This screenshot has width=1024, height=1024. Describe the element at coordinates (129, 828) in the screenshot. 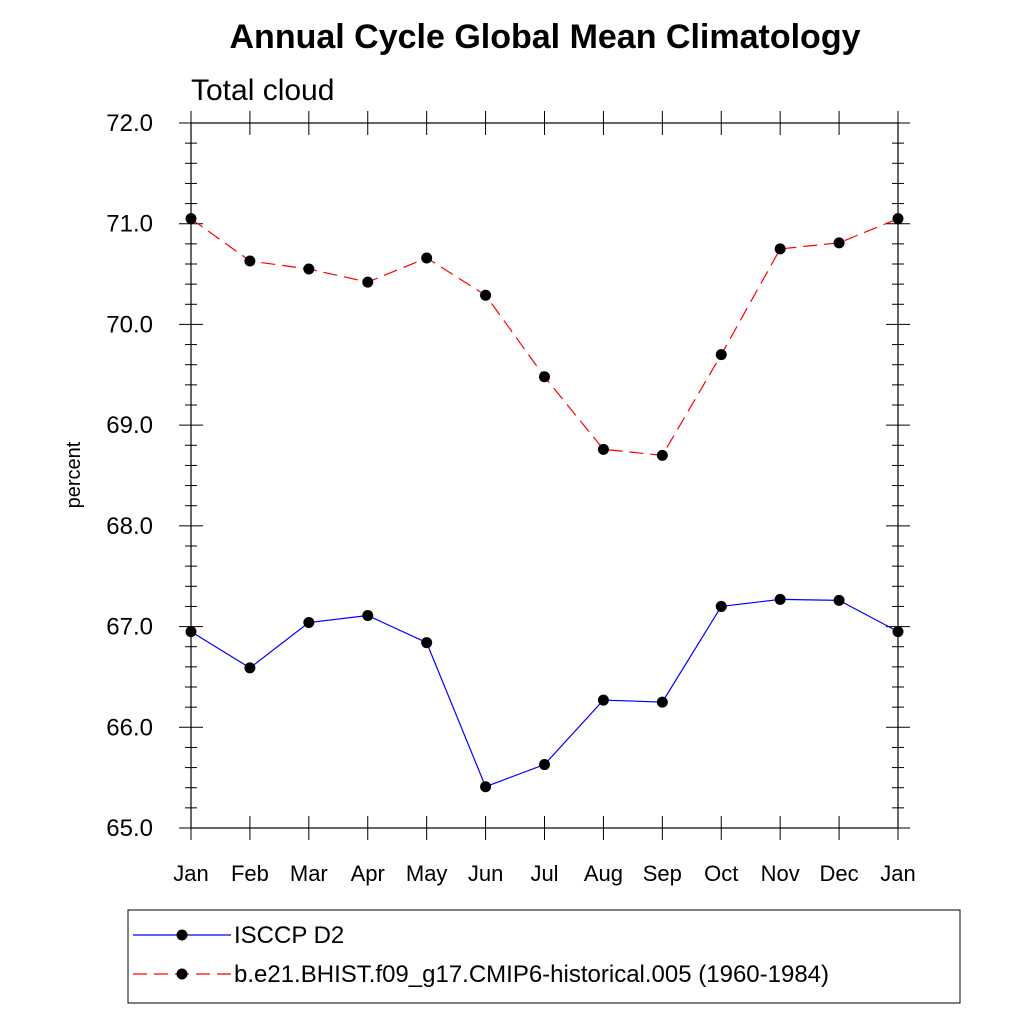

I see `y-tick-label: 65.0` at that location.